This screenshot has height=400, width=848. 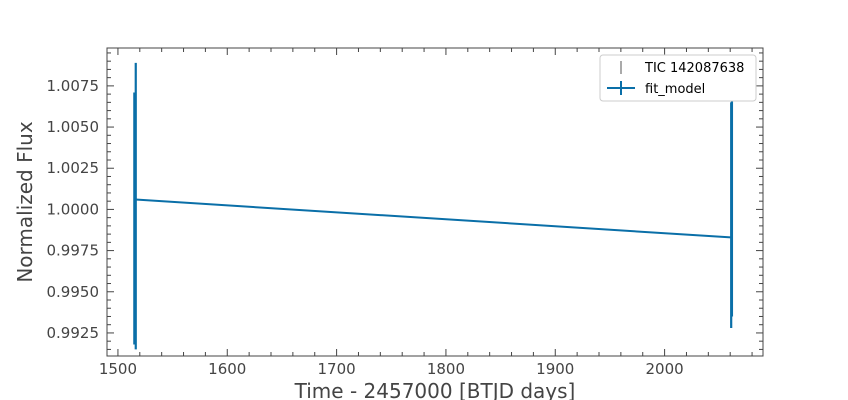 What do you see at coordinates (73, 333) in the screenshot?
I see `y-tick-label-0.9925: 0.9925` at bounding box center [73, 333].